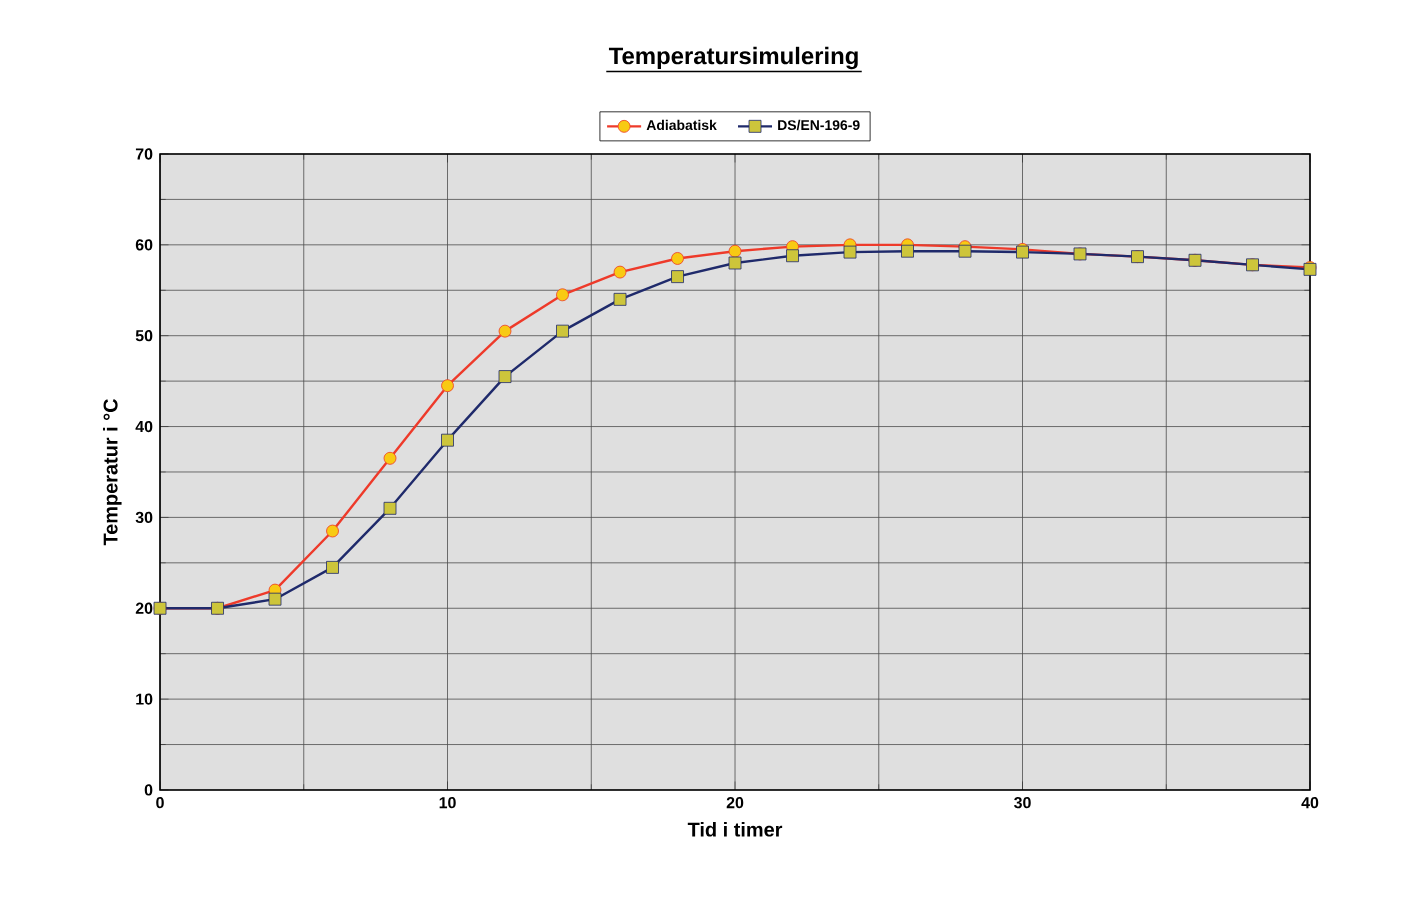 The width and height of the screenshot is (1420, 908). I want to click on y-axis-title: Temperatur i °C, so click(112, 472).